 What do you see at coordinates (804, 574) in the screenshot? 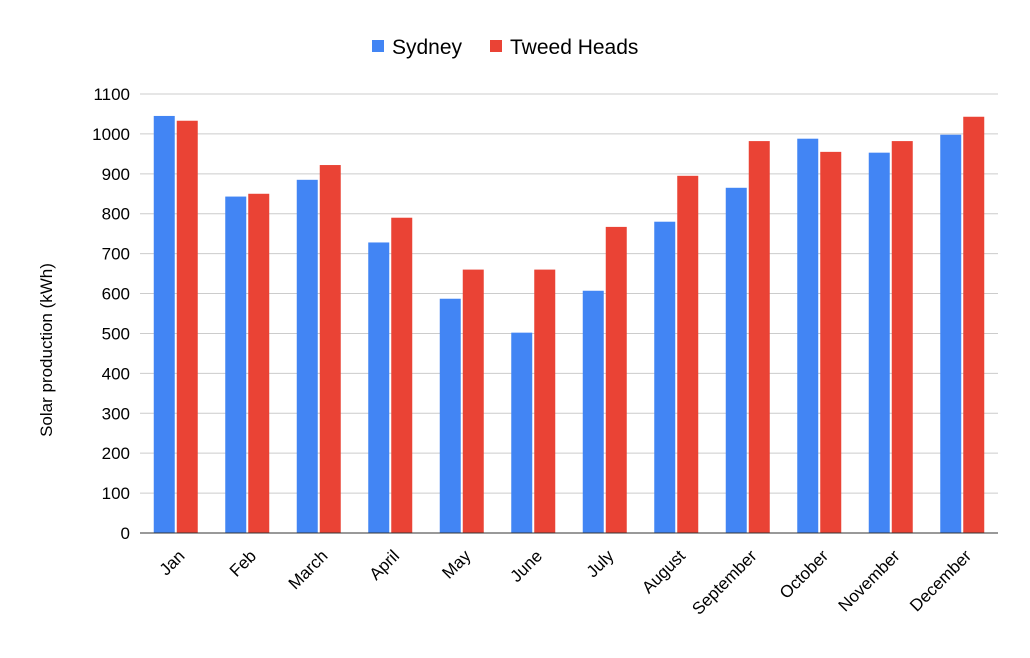
I see `x-tick-label: October` at bounding box center [804, 574].